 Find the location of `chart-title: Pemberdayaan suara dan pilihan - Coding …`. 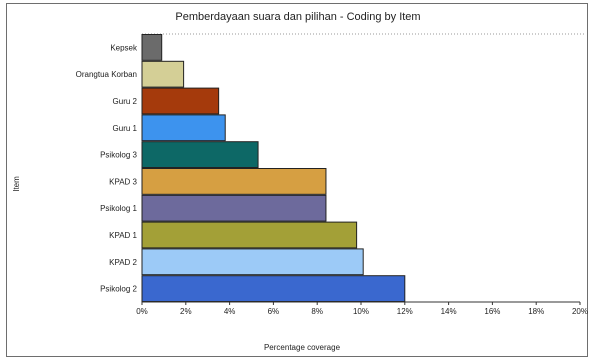

chart-title: Pemberdayaan suara dan pilihan - Coding … is located at coordinates (297, 17).